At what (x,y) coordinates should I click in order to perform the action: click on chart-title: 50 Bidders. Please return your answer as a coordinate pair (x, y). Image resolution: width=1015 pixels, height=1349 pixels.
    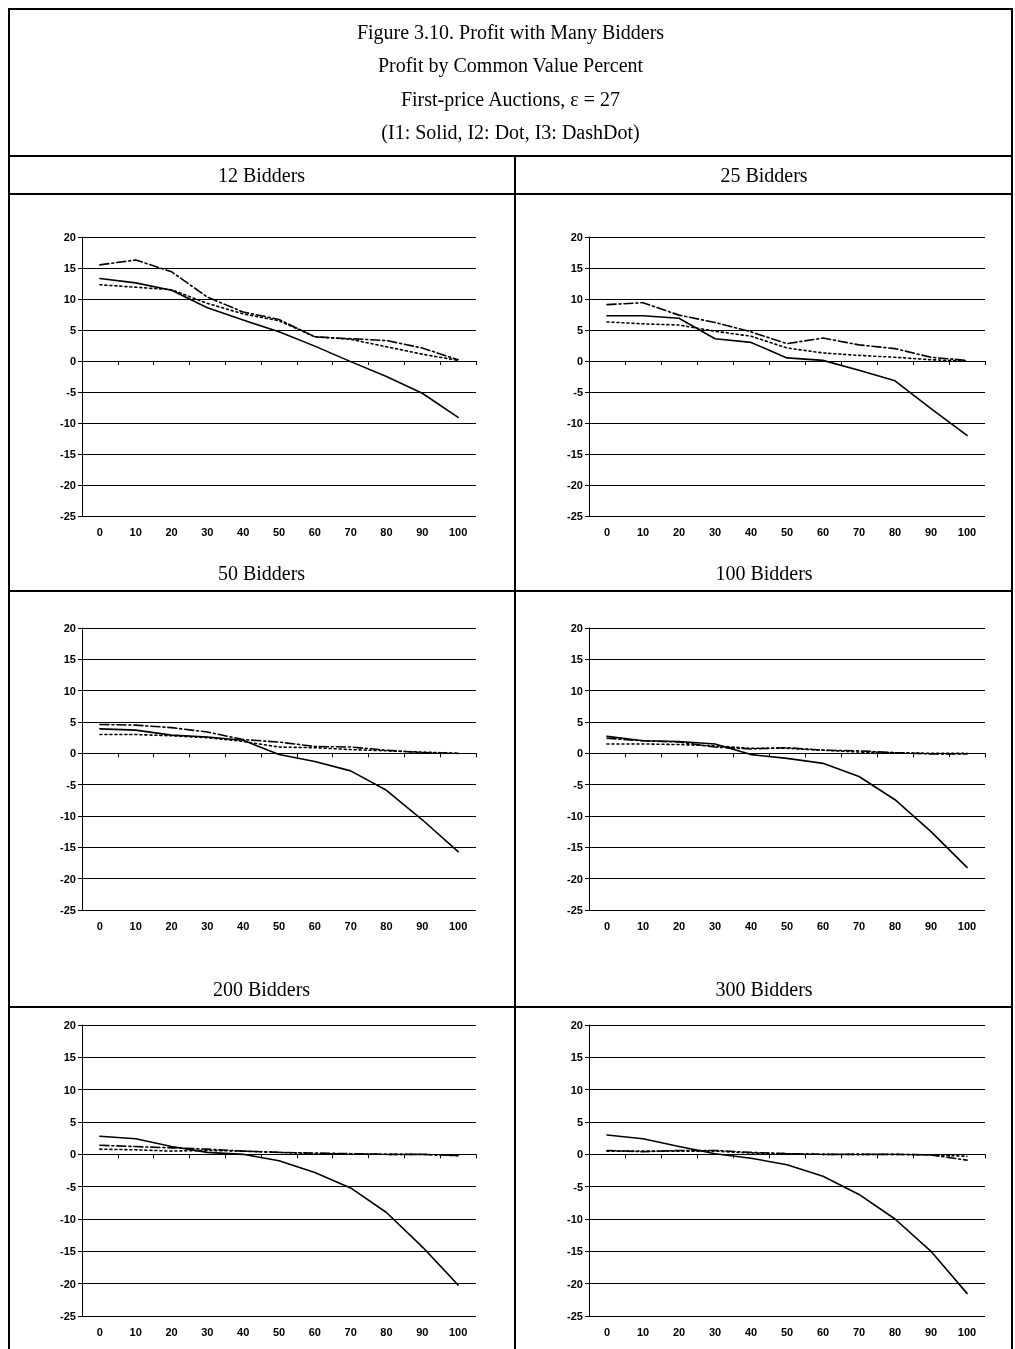
    Looking at the image, I should click on (261, 574).